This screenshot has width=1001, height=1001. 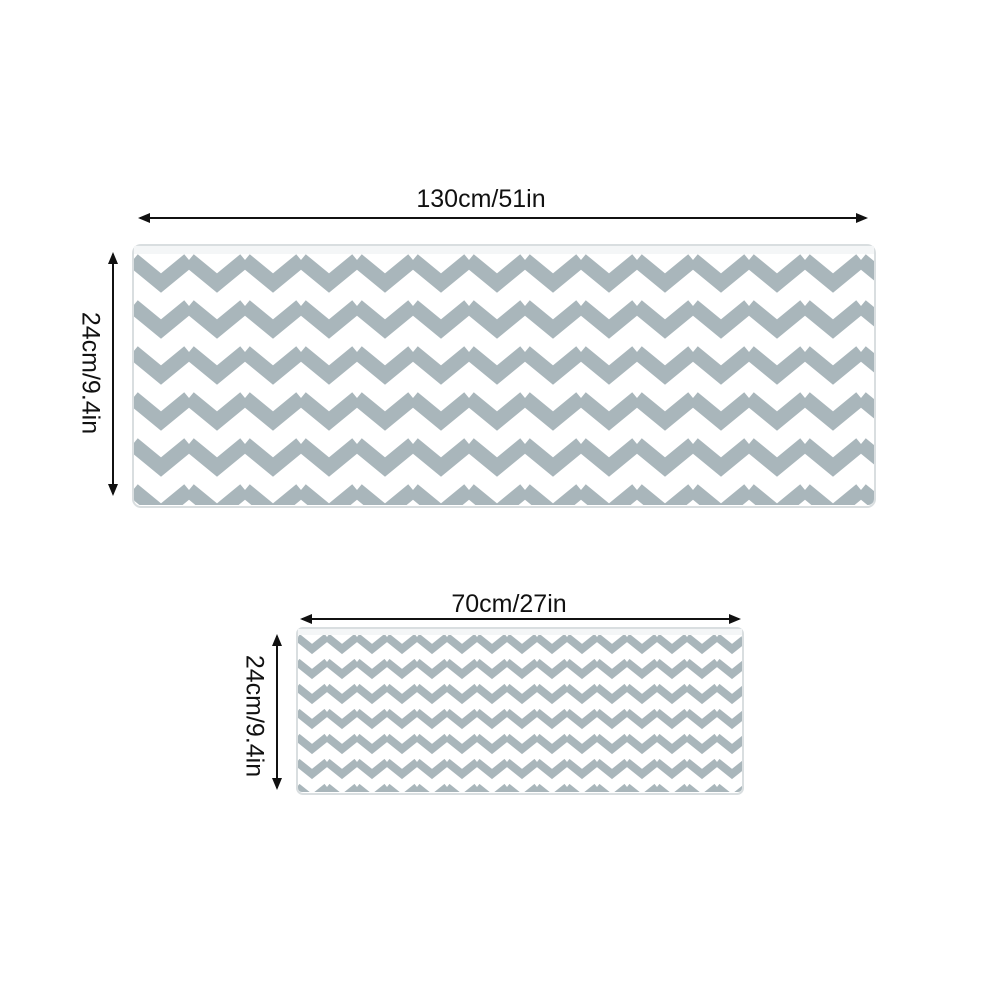 I want to click on small-width-label: 70cm/27in, so click(x=509, y=604).